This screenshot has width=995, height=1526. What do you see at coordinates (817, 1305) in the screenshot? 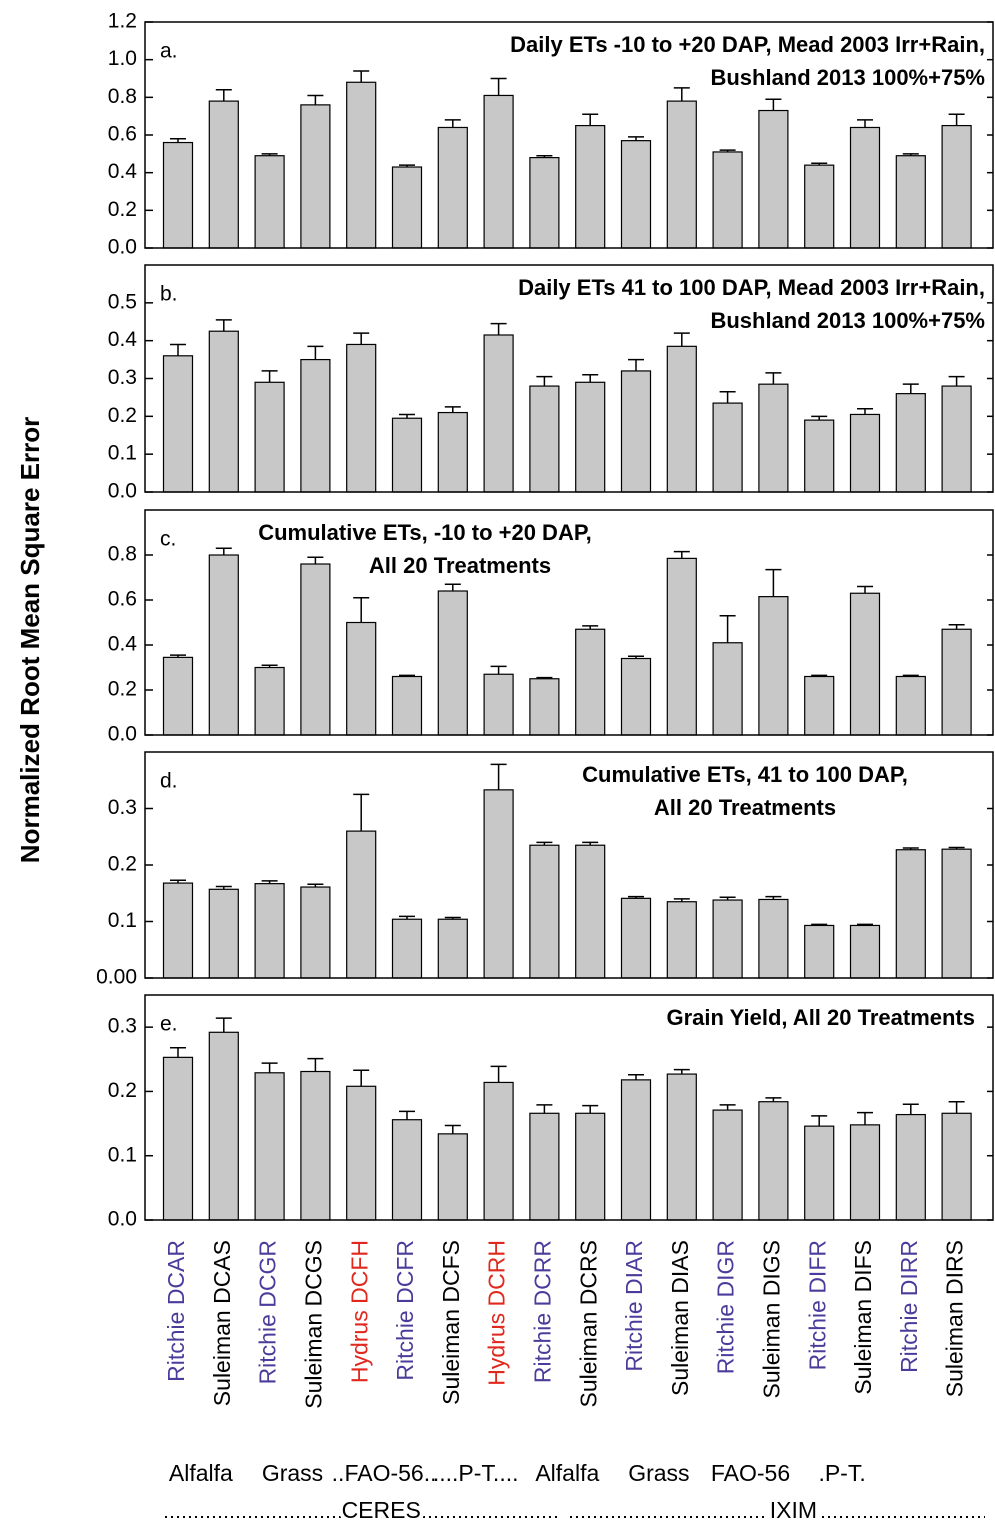
I see `x-tick-label: Ritchie DIFR` at bounding box center [817, 1305].